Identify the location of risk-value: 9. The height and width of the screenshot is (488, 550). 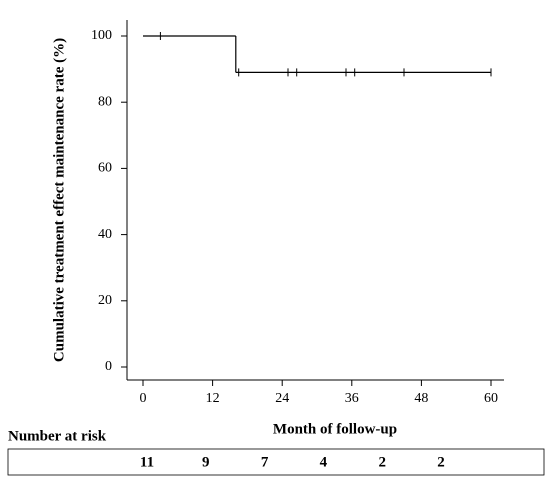
(206, 462).